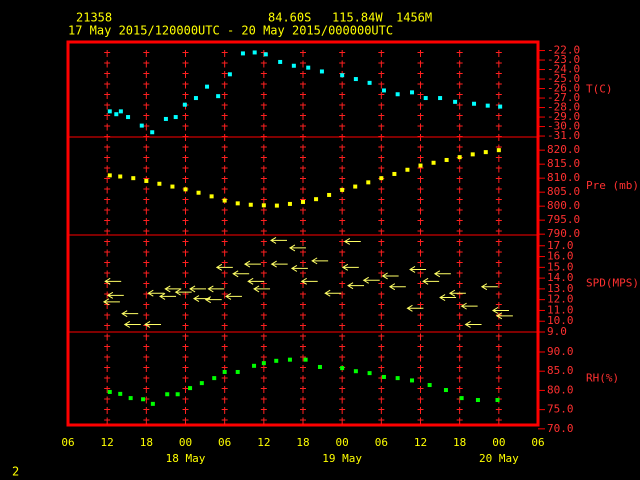 This screenshot has width=640, height=480. Describe the element at coordinates (342, 458) in the screenshot. I see `date-label: 19 May` at that location.